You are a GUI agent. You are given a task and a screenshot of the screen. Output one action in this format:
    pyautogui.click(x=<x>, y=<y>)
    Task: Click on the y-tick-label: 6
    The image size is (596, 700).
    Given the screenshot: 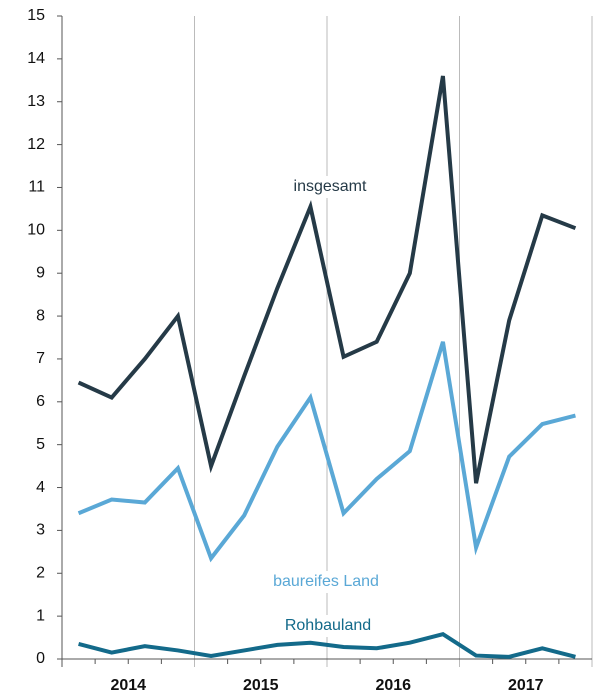 What is the action you would take?
    pyautogui.click(x=40, y=401)
    